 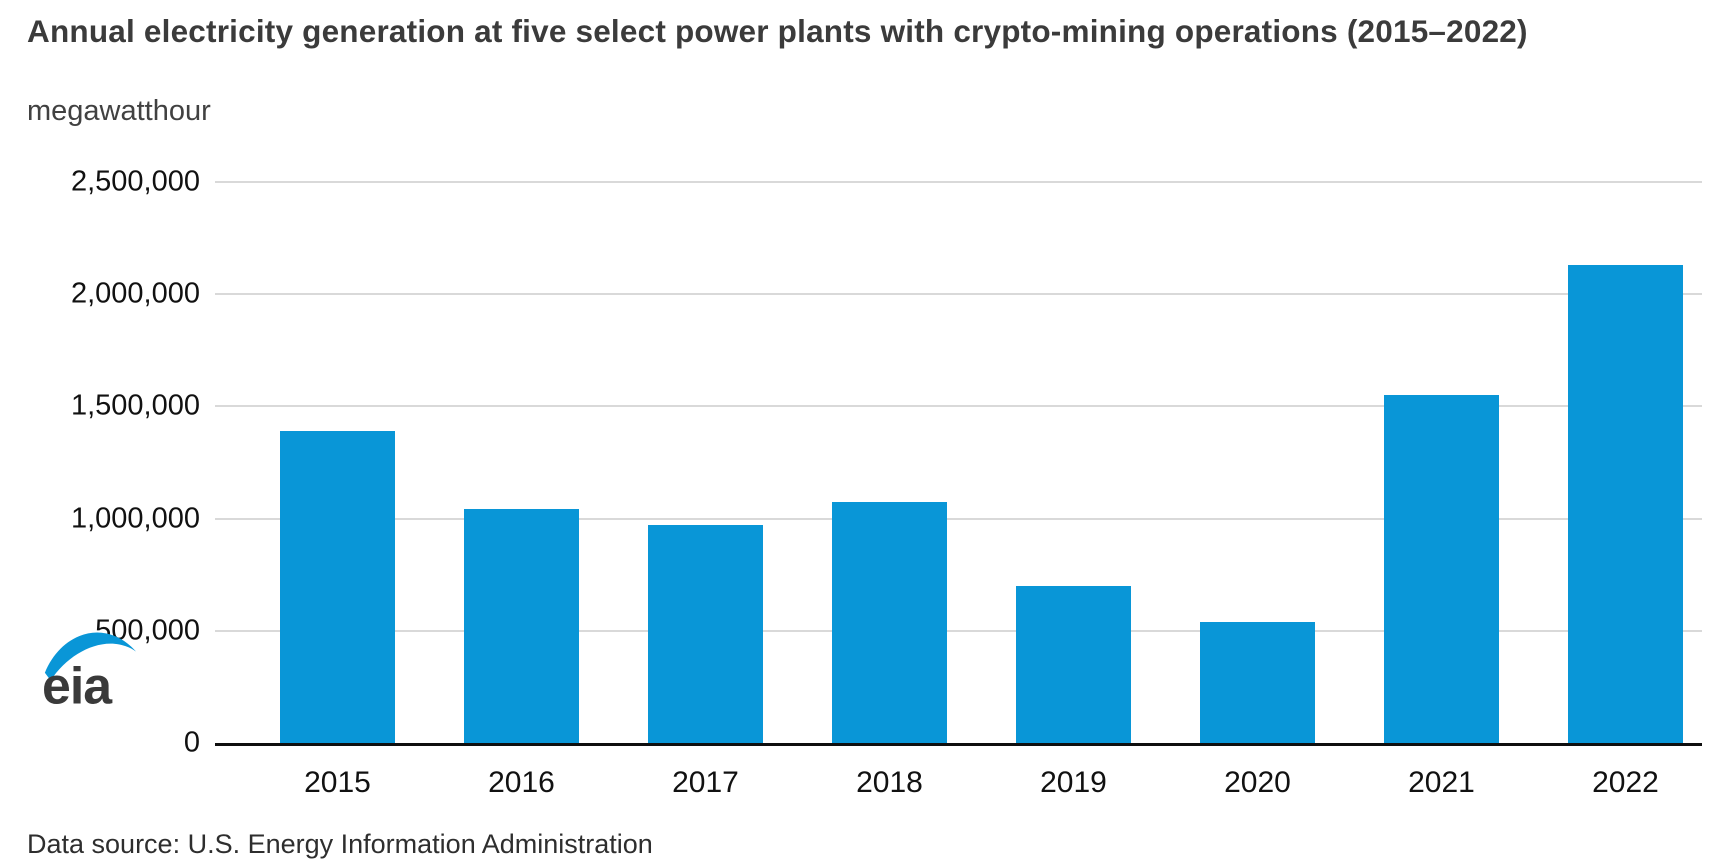 I want to click on chart-unit-label: megawatthour, so click(x=119, y=111).